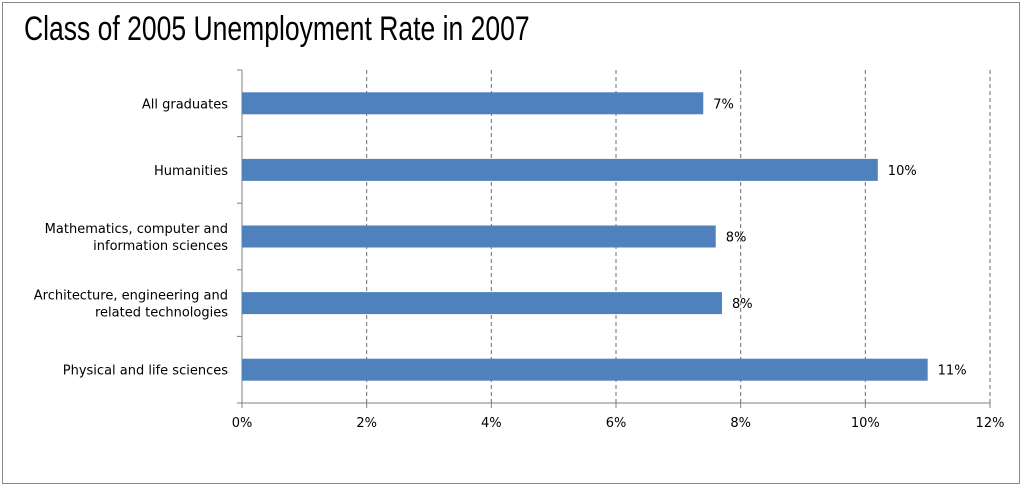  Describe the element at coordinates (145, 371) in the screenshot. I see `category-label: Physical and life sciences` at that location.